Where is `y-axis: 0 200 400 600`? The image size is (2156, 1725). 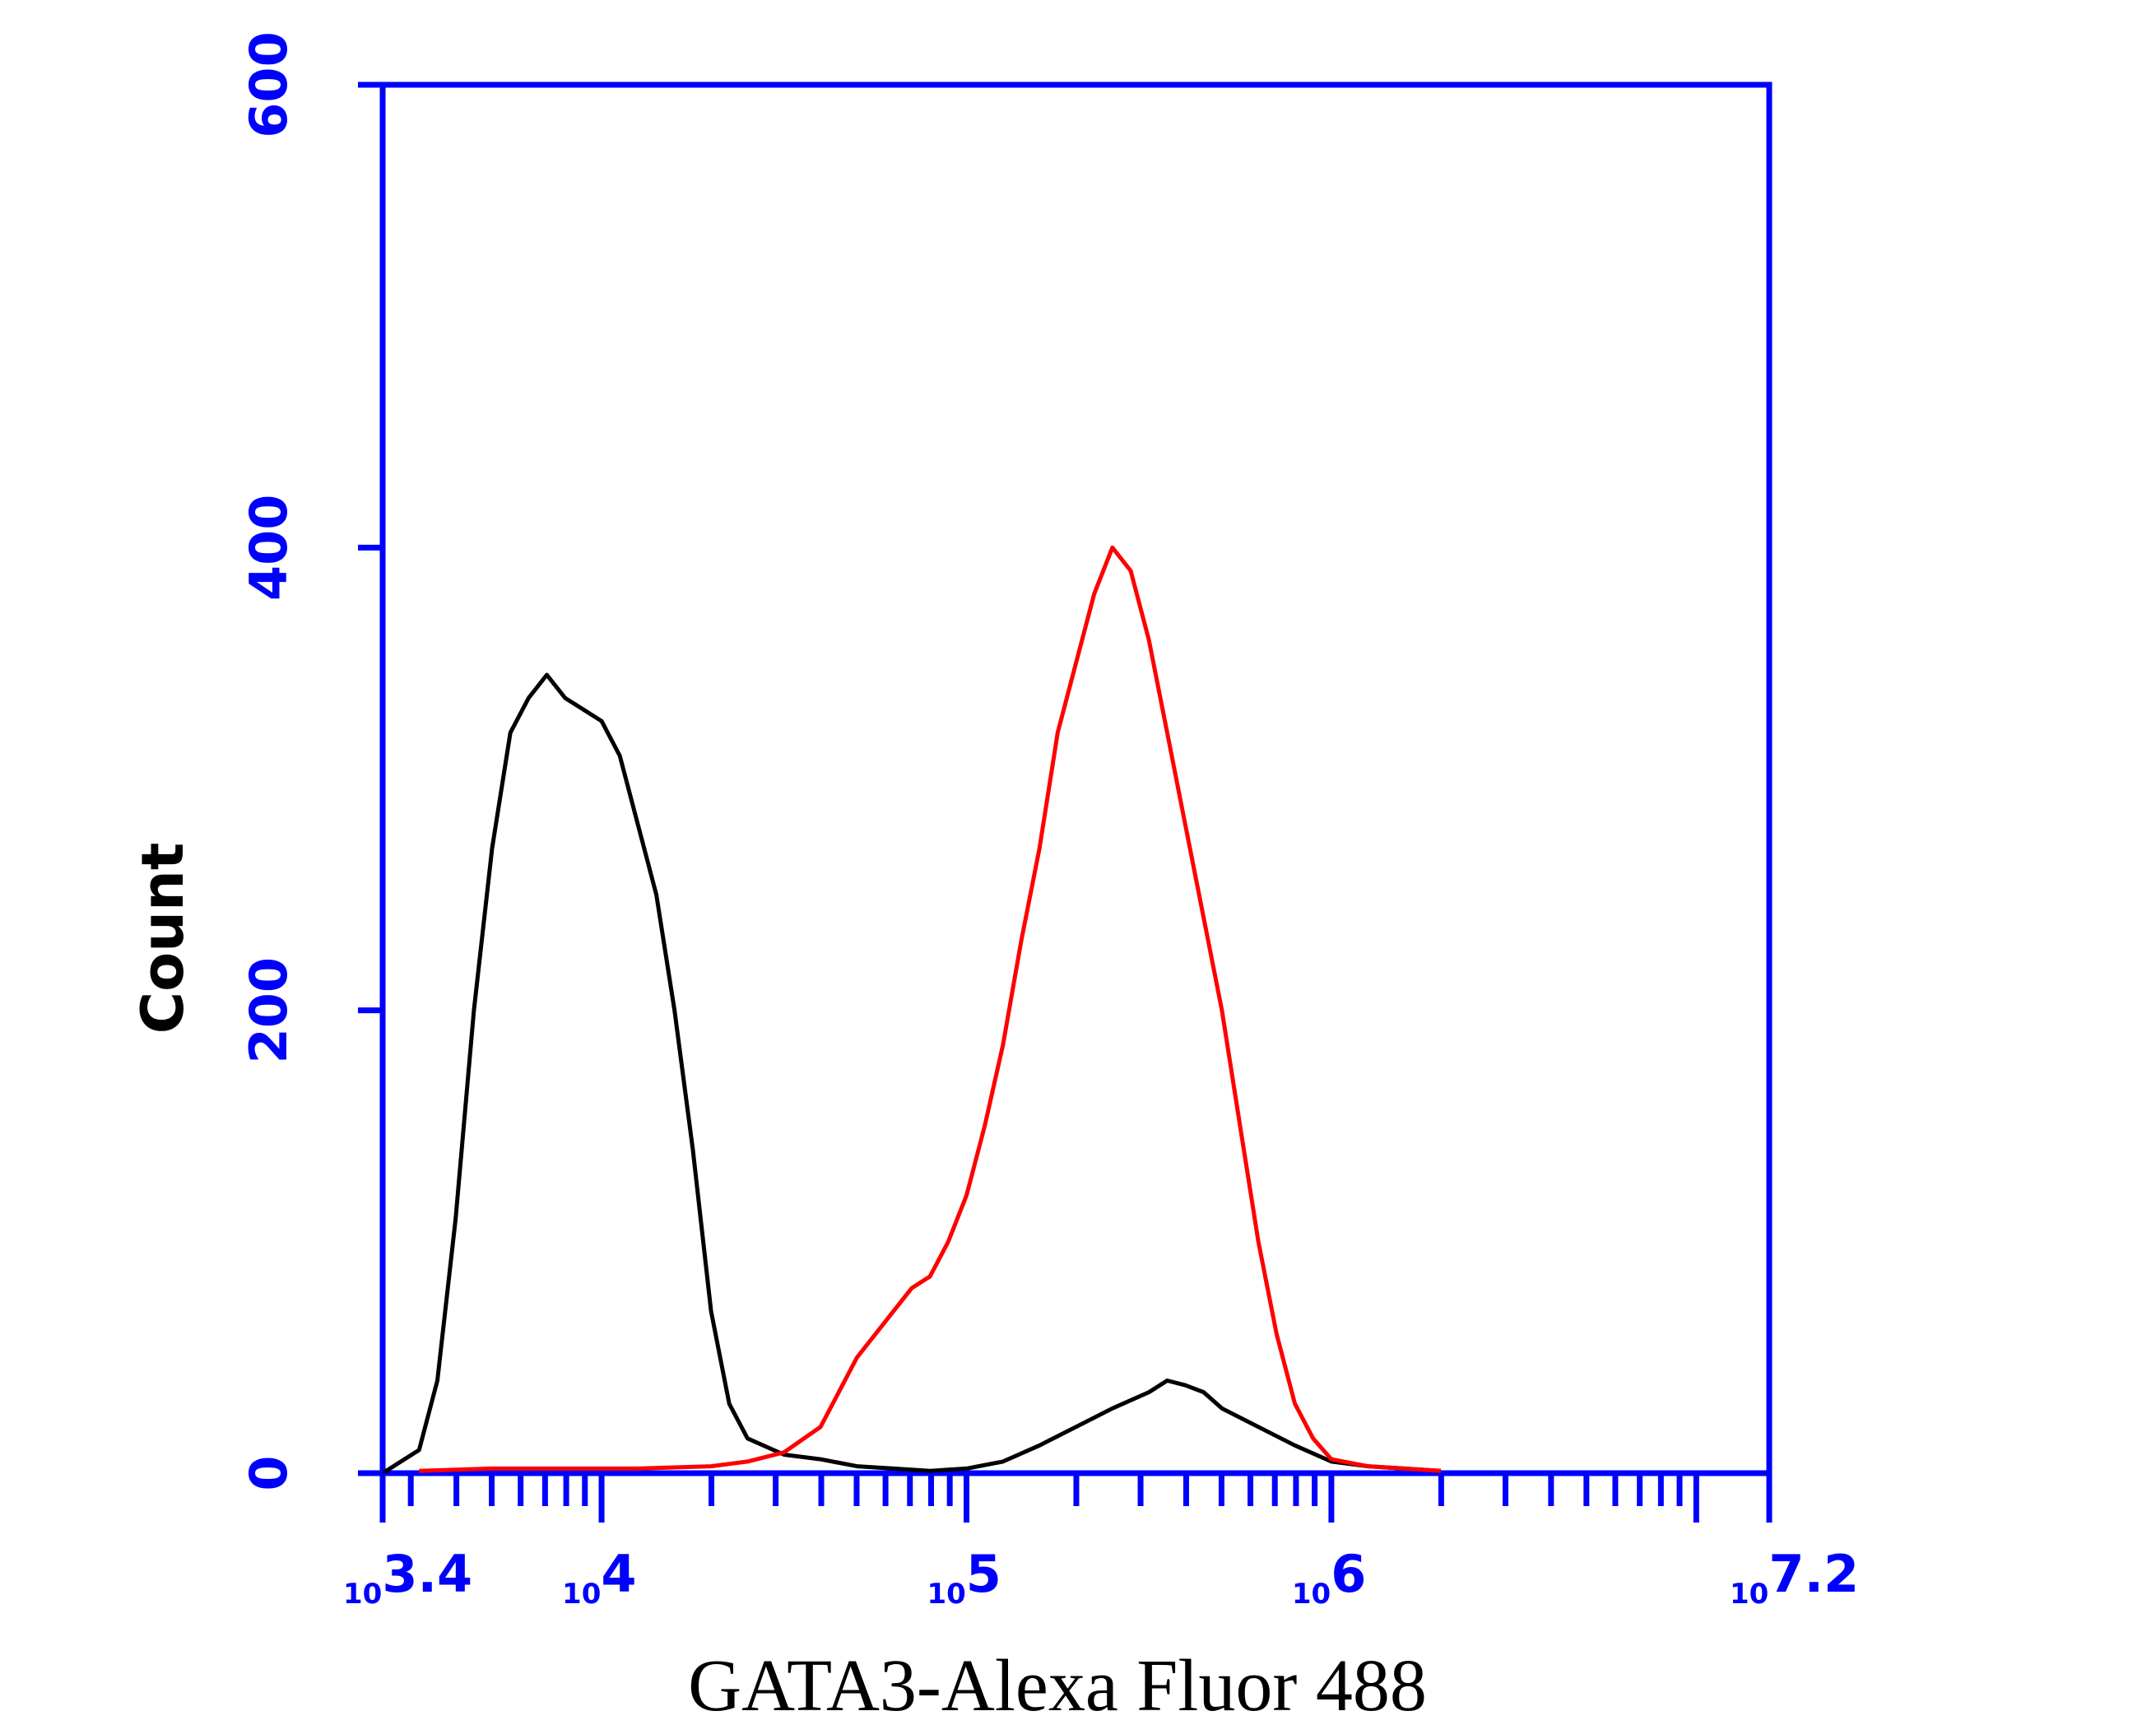
y-axis: 0 200 400 600 is located at coordinates (311, 761).